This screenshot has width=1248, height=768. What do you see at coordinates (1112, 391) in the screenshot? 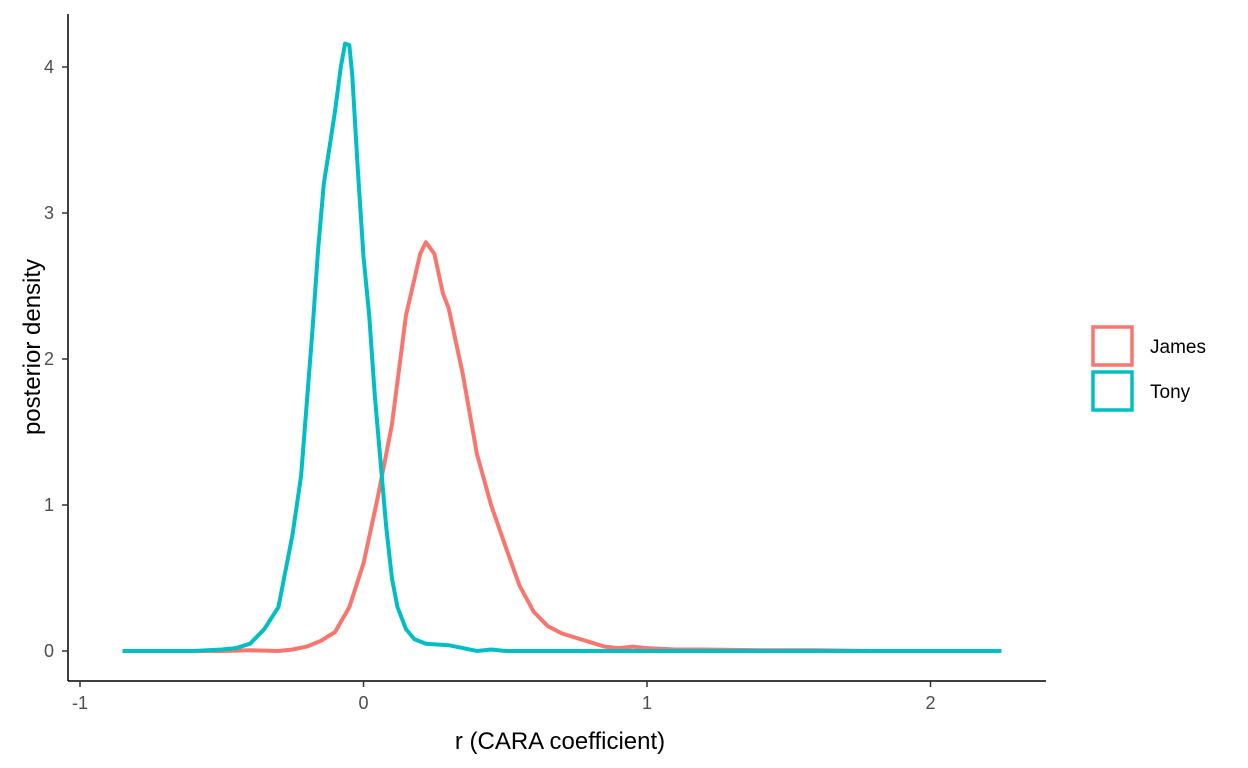
I see `legend-key-tony` at bounding box center [1112, 391].